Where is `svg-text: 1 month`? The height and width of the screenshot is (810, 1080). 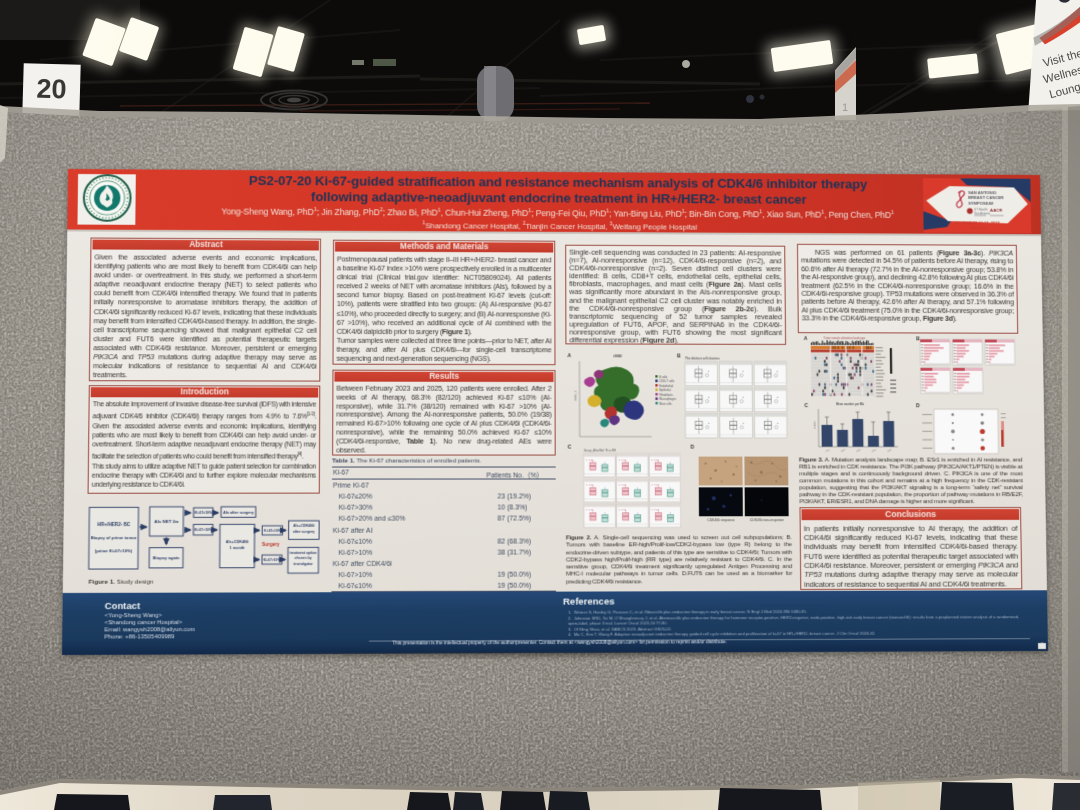 svg-text: 1 month is located at coordinates (238, 548).